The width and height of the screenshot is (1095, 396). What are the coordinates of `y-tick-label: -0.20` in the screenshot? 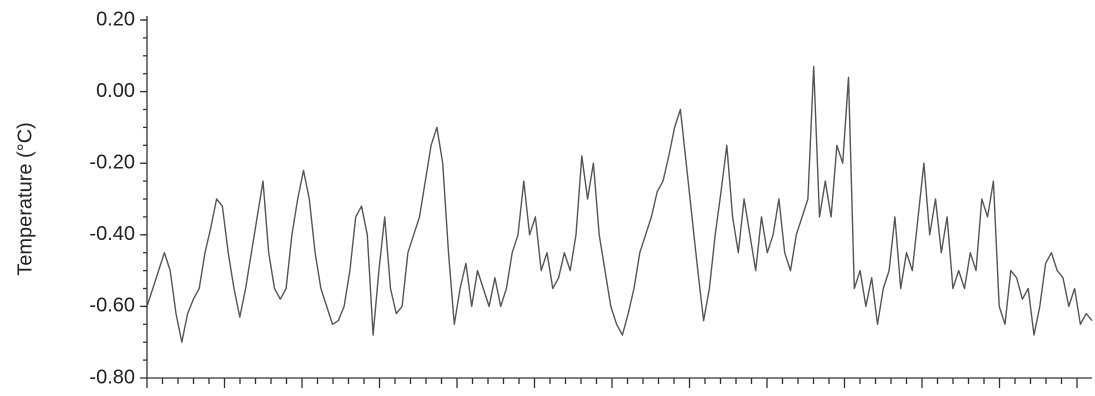 It's located at (112, 162).